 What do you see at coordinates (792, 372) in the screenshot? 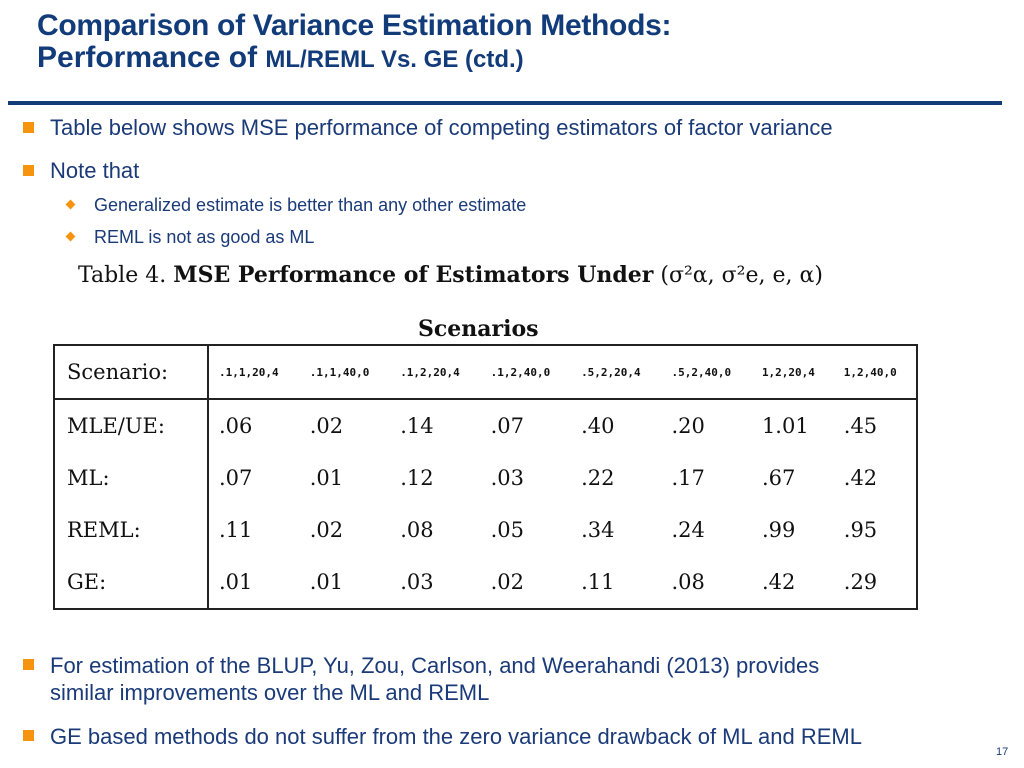
I see `scenario-header: 1,2,20,4` at bounding box center [792, 372].